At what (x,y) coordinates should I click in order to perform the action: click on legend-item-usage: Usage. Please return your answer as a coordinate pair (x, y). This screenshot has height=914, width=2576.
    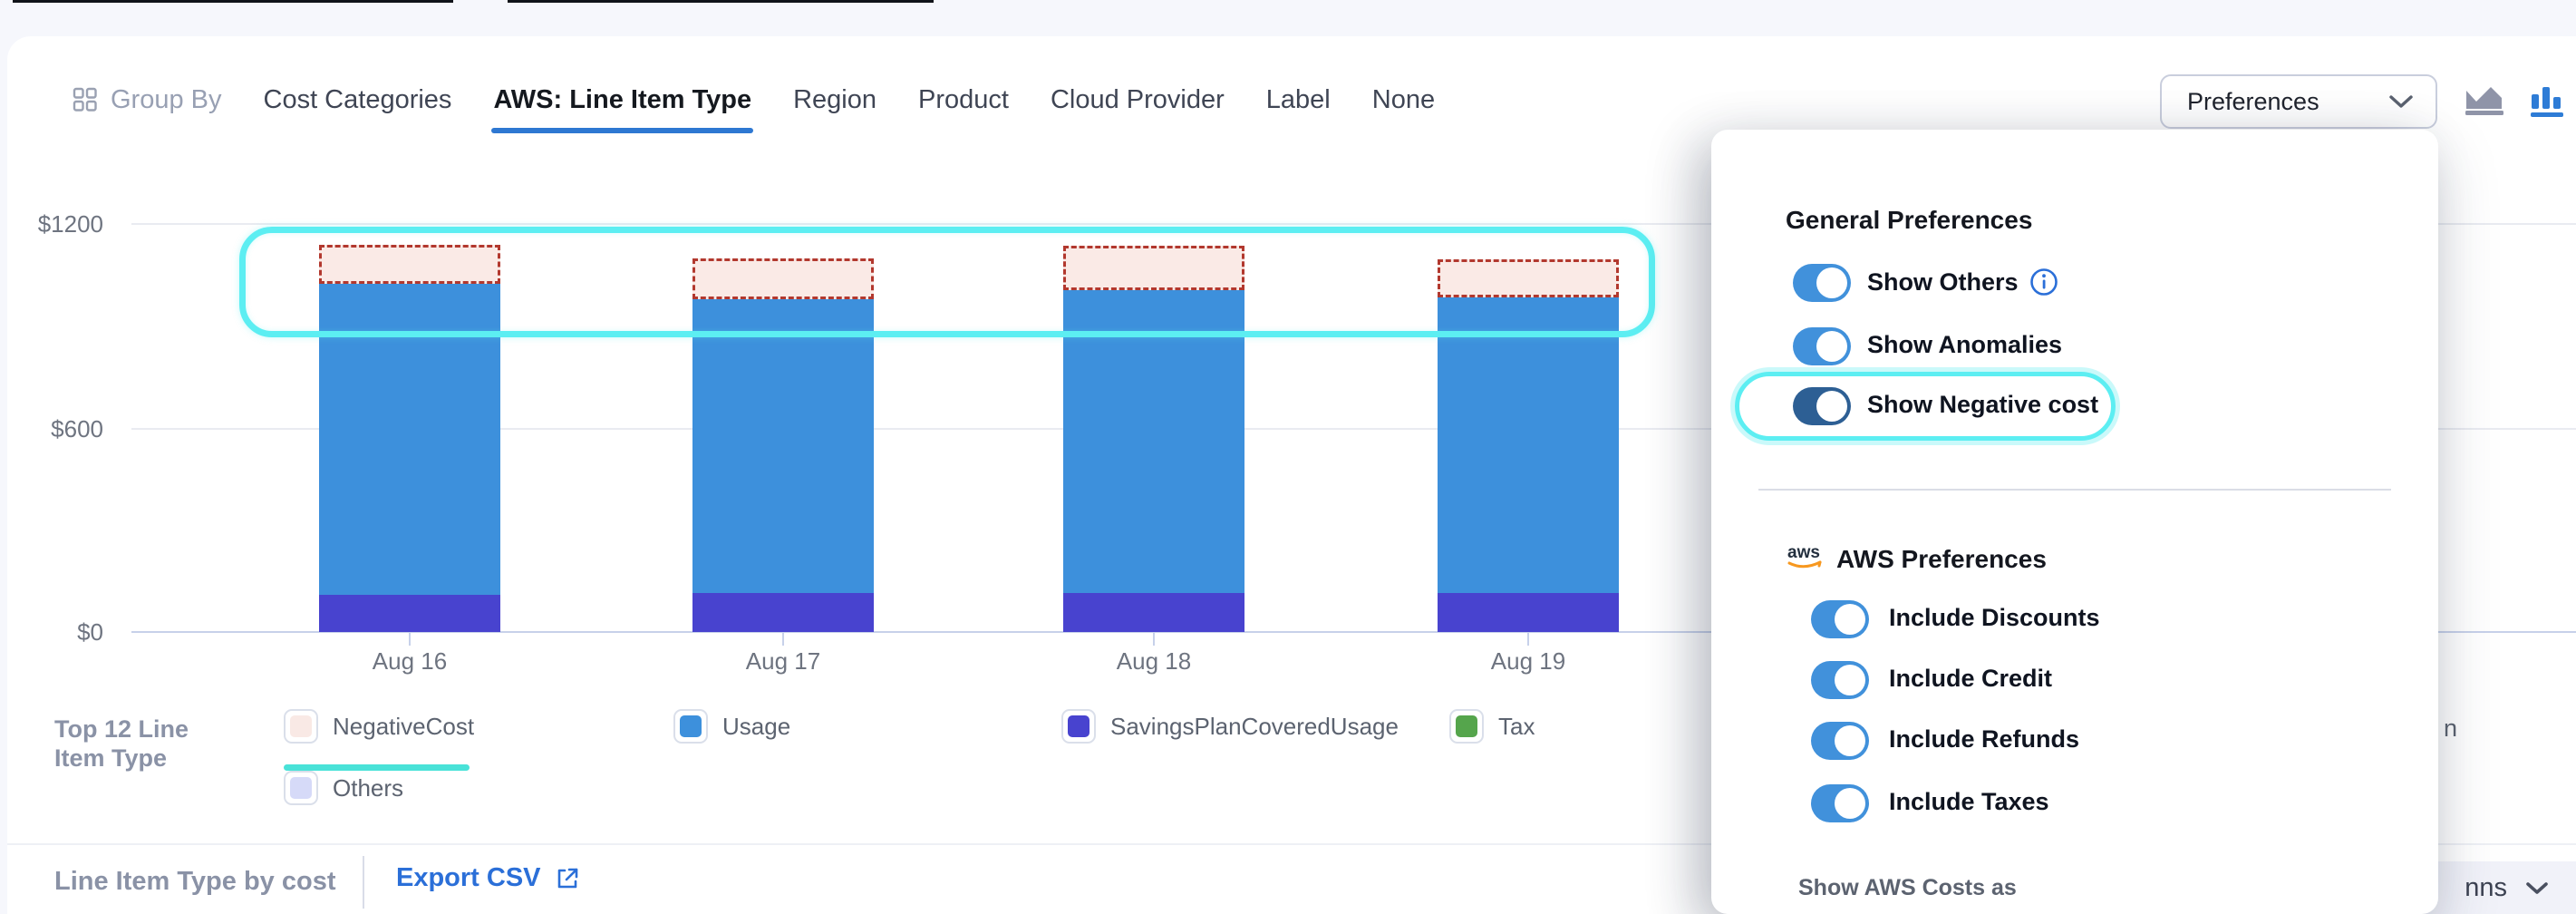
    Looking at the image, I should click on (731, 726).